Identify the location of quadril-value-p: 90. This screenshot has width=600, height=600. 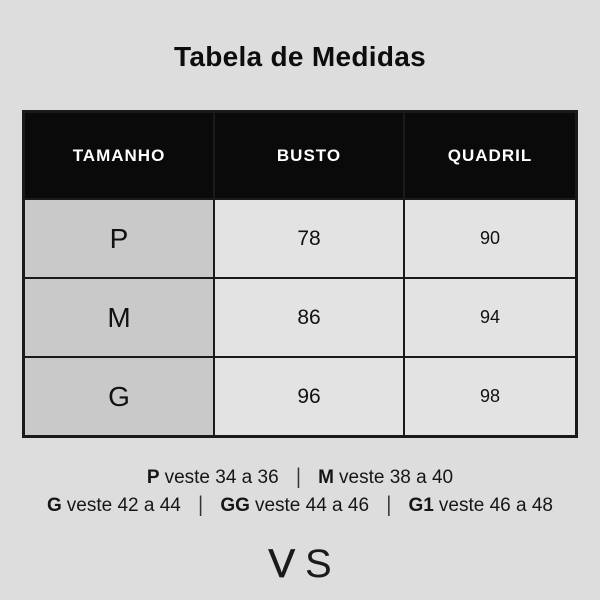
(490, 238).